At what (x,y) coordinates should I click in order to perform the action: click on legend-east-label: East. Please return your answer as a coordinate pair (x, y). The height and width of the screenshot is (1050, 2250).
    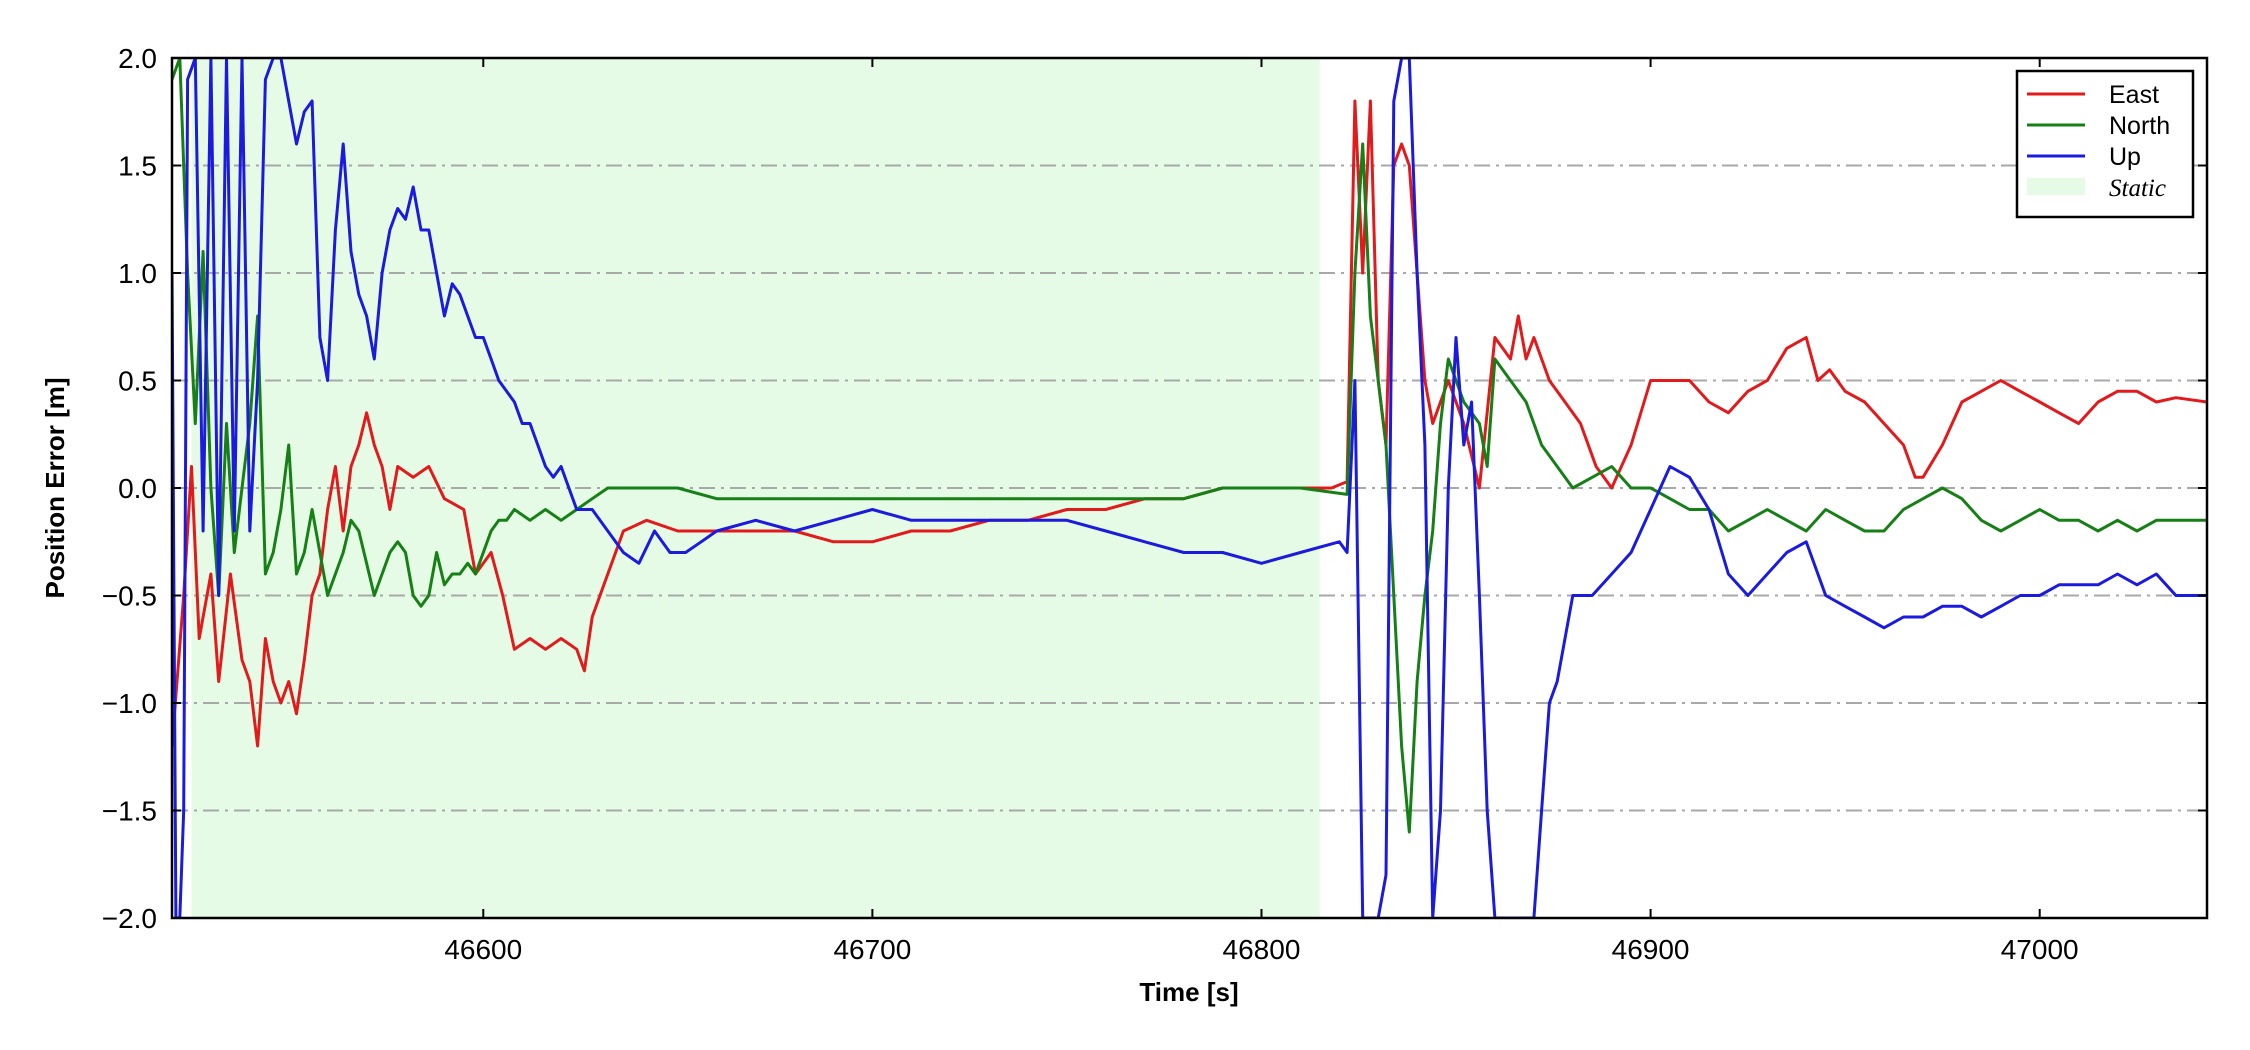
    Looking at the image, I should click on (2134, 95).